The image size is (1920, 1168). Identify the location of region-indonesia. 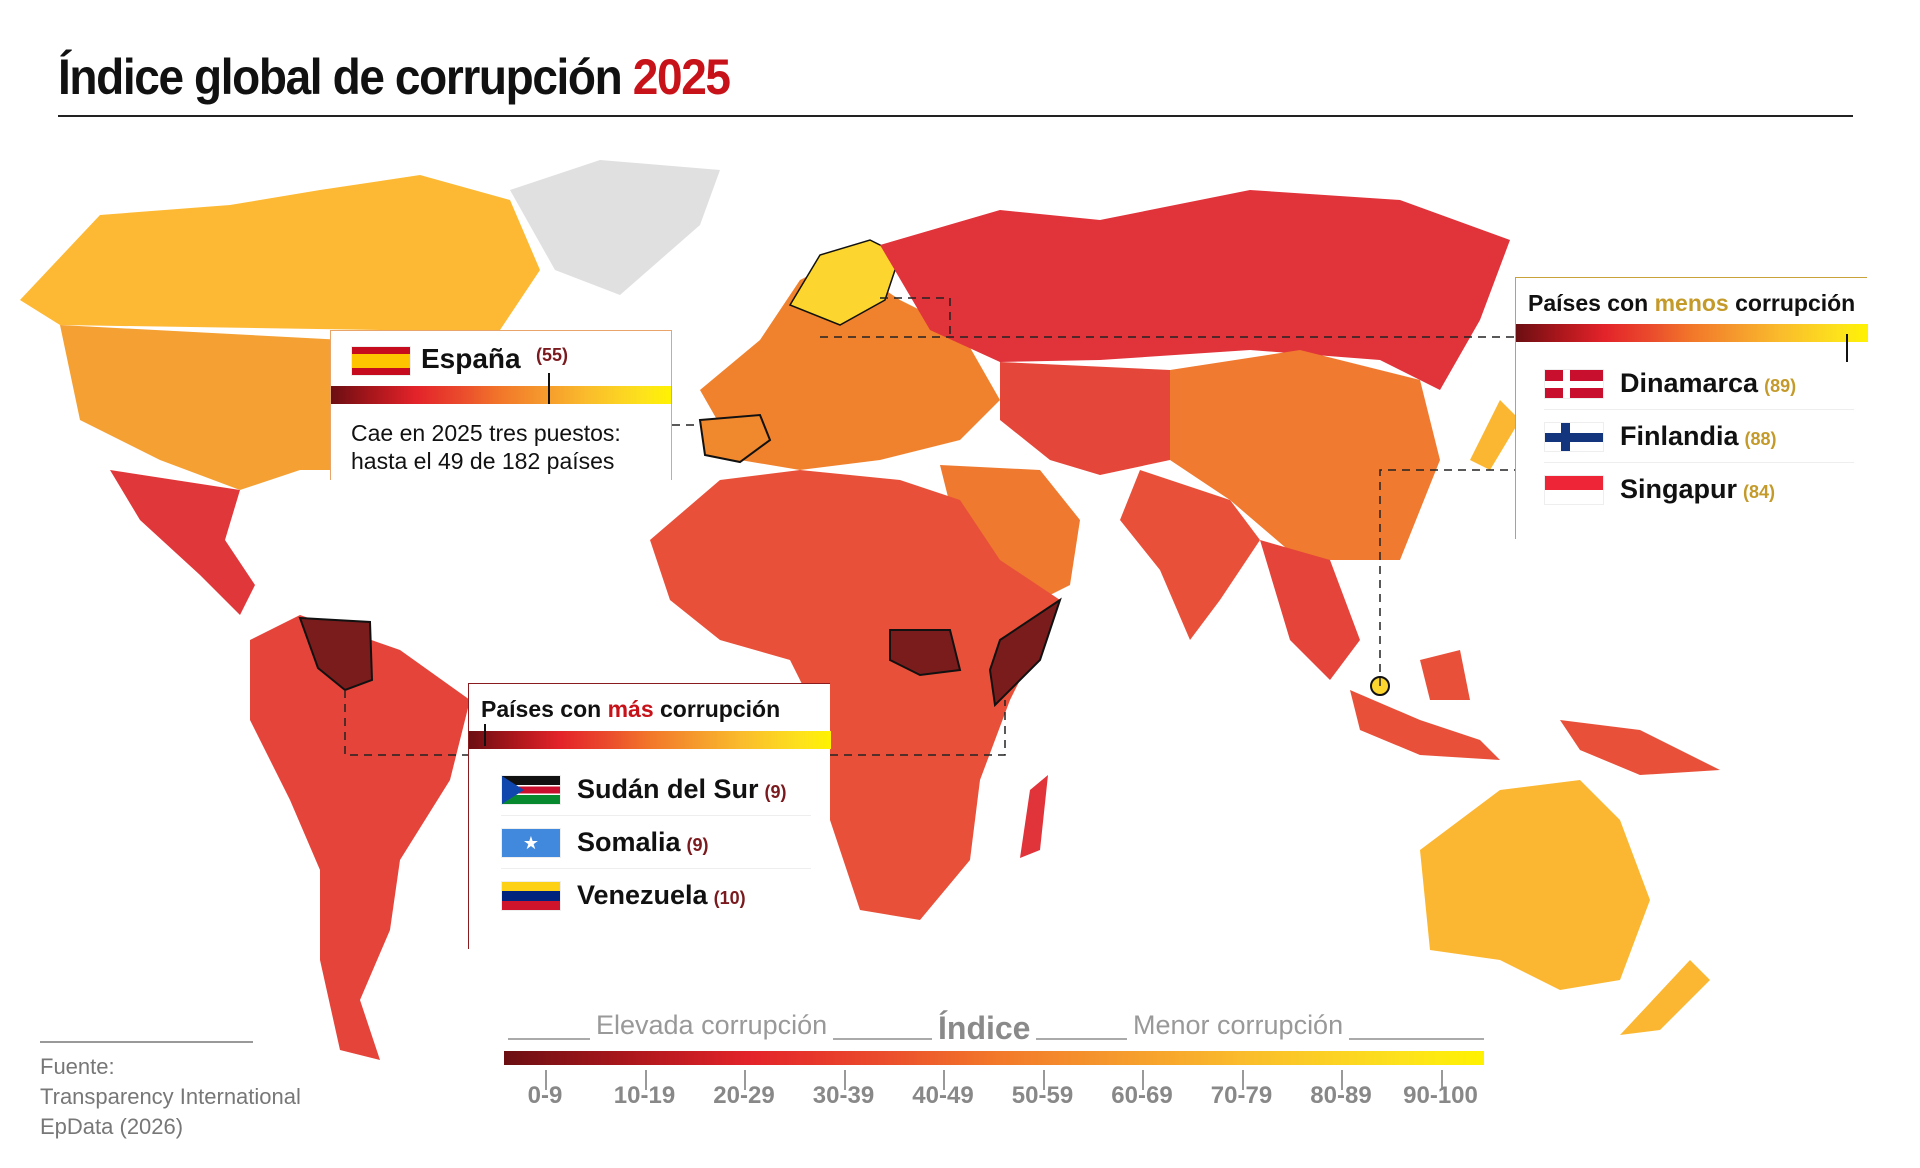
(1535, 712).